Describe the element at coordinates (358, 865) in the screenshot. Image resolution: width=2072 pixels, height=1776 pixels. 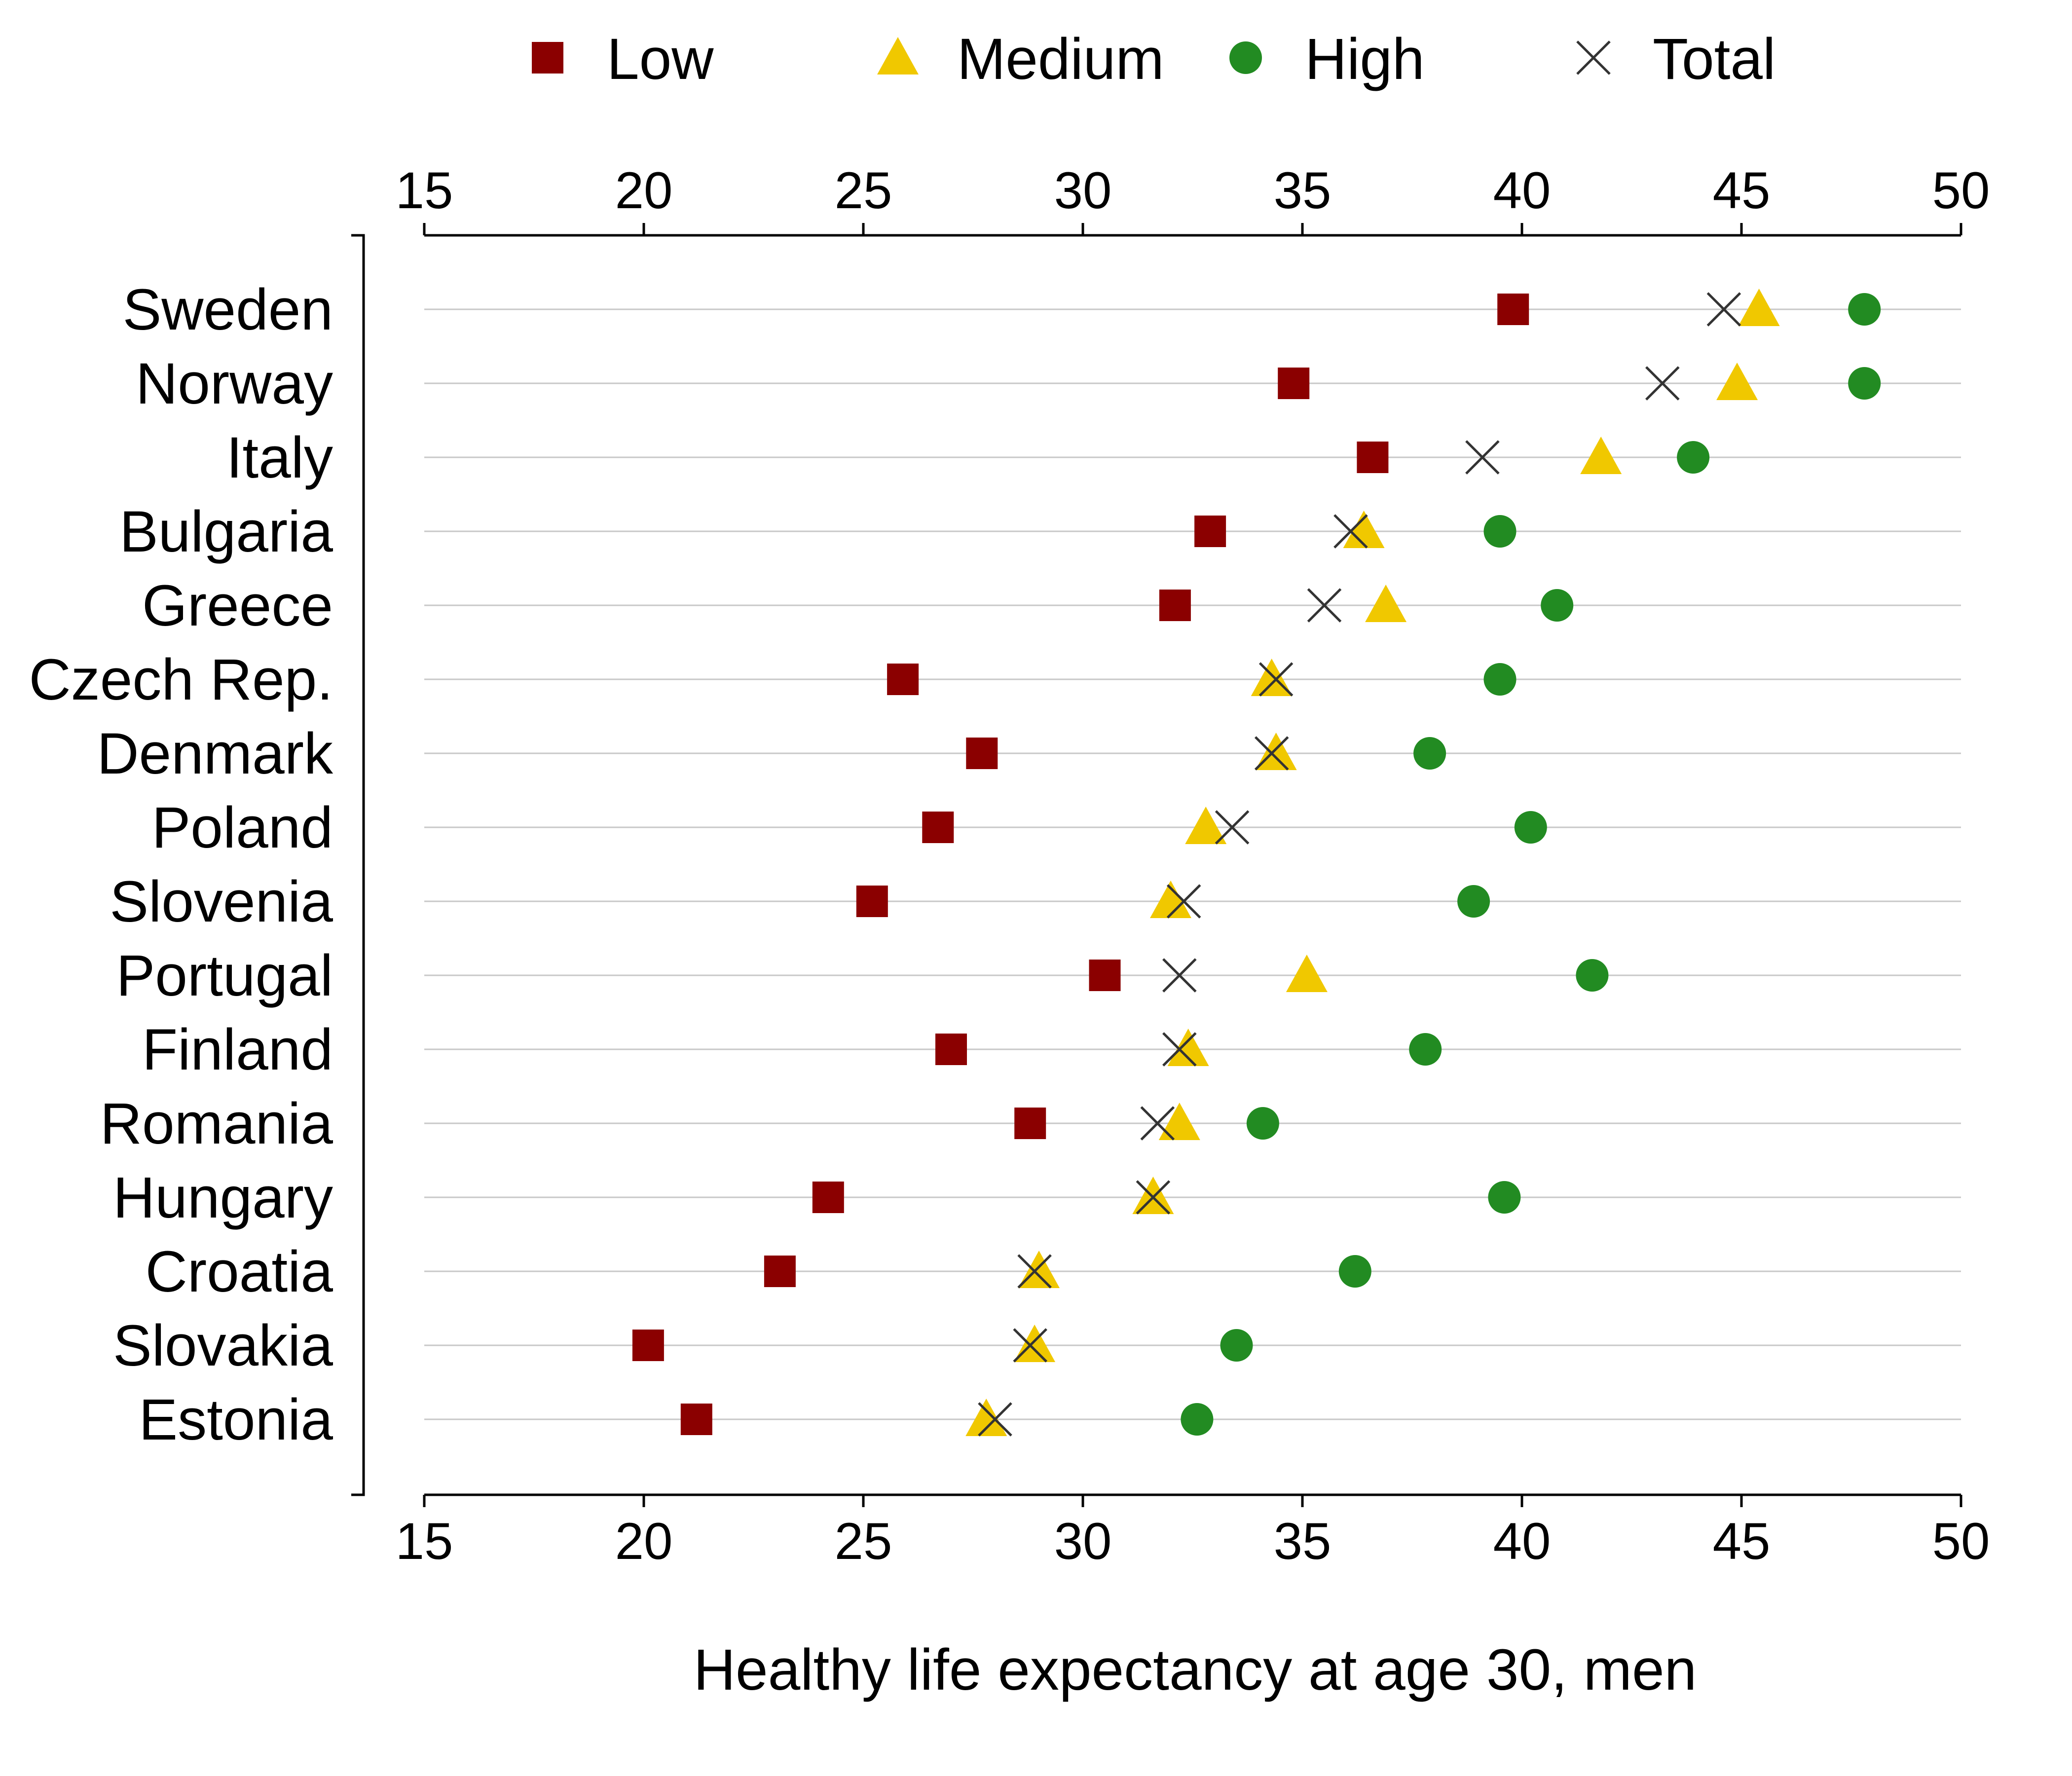
I see `y-axis-line` at that location.